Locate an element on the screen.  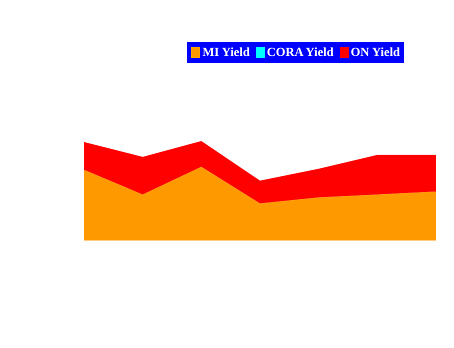
legend-label: MI Yield is located at coordinates (226, 52).